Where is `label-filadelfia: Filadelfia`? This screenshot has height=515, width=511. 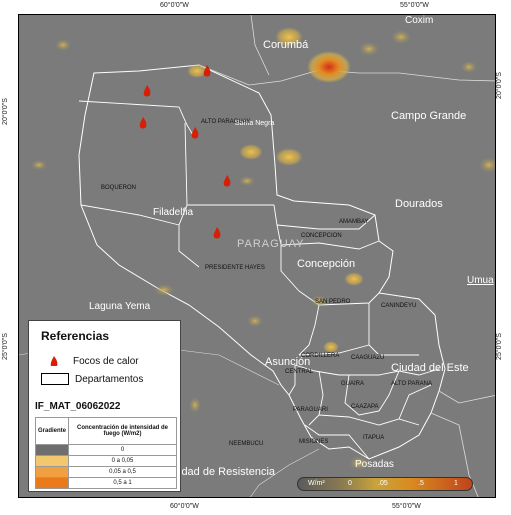
label-filadelfia: Filadelfia is located at coordinates (173, 212).